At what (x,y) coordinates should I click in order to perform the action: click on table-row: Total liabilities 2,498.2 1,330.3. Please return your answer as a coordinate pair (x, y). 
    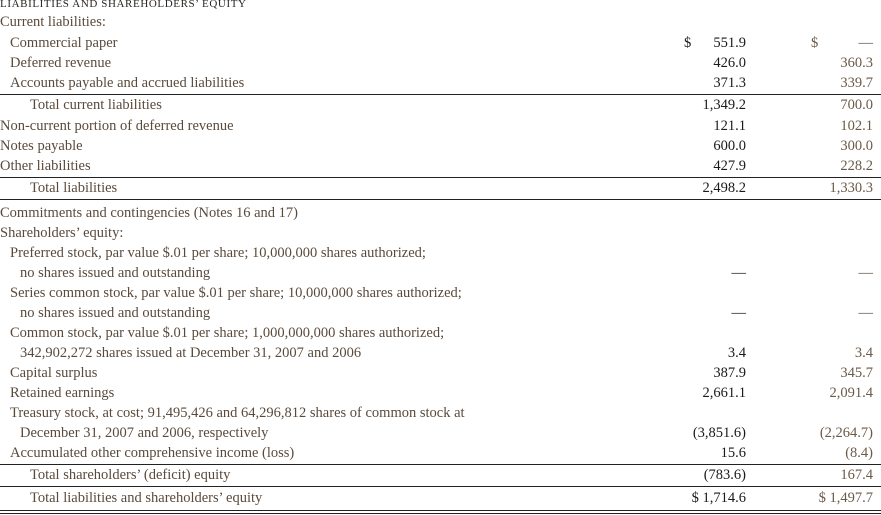
    Looking at the image, I should click on (440, 188).